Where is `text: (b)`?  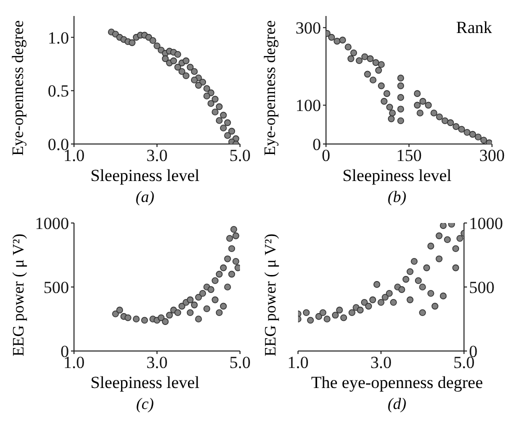
text: (b) is located at coordinates (397, 198).